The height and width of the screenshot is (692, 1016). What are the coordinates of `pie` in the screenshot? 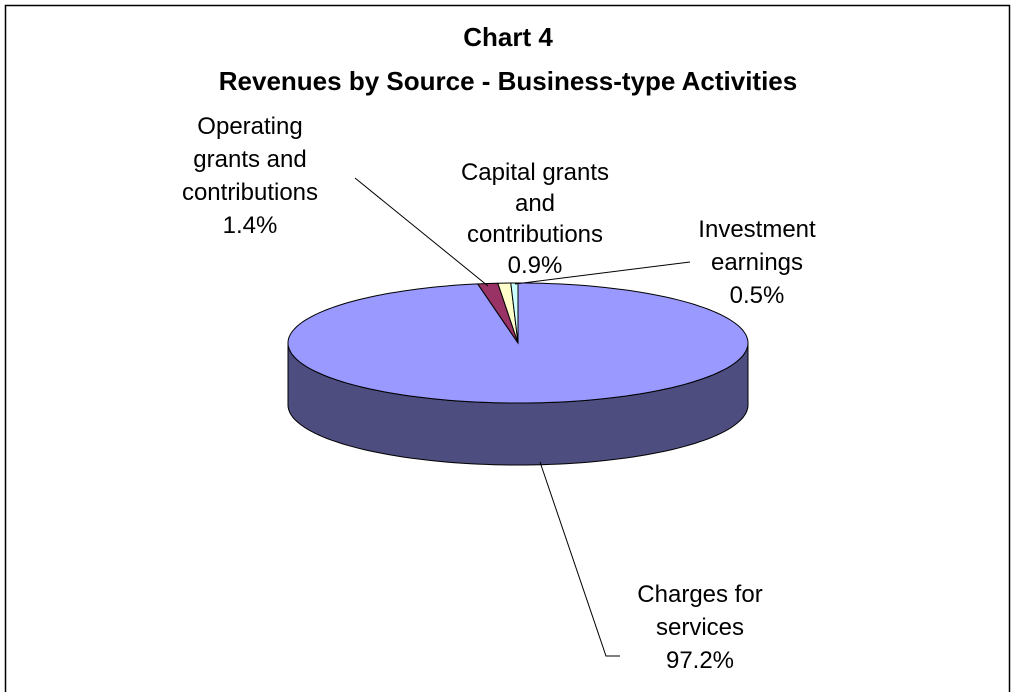 It's located at (518, 374).